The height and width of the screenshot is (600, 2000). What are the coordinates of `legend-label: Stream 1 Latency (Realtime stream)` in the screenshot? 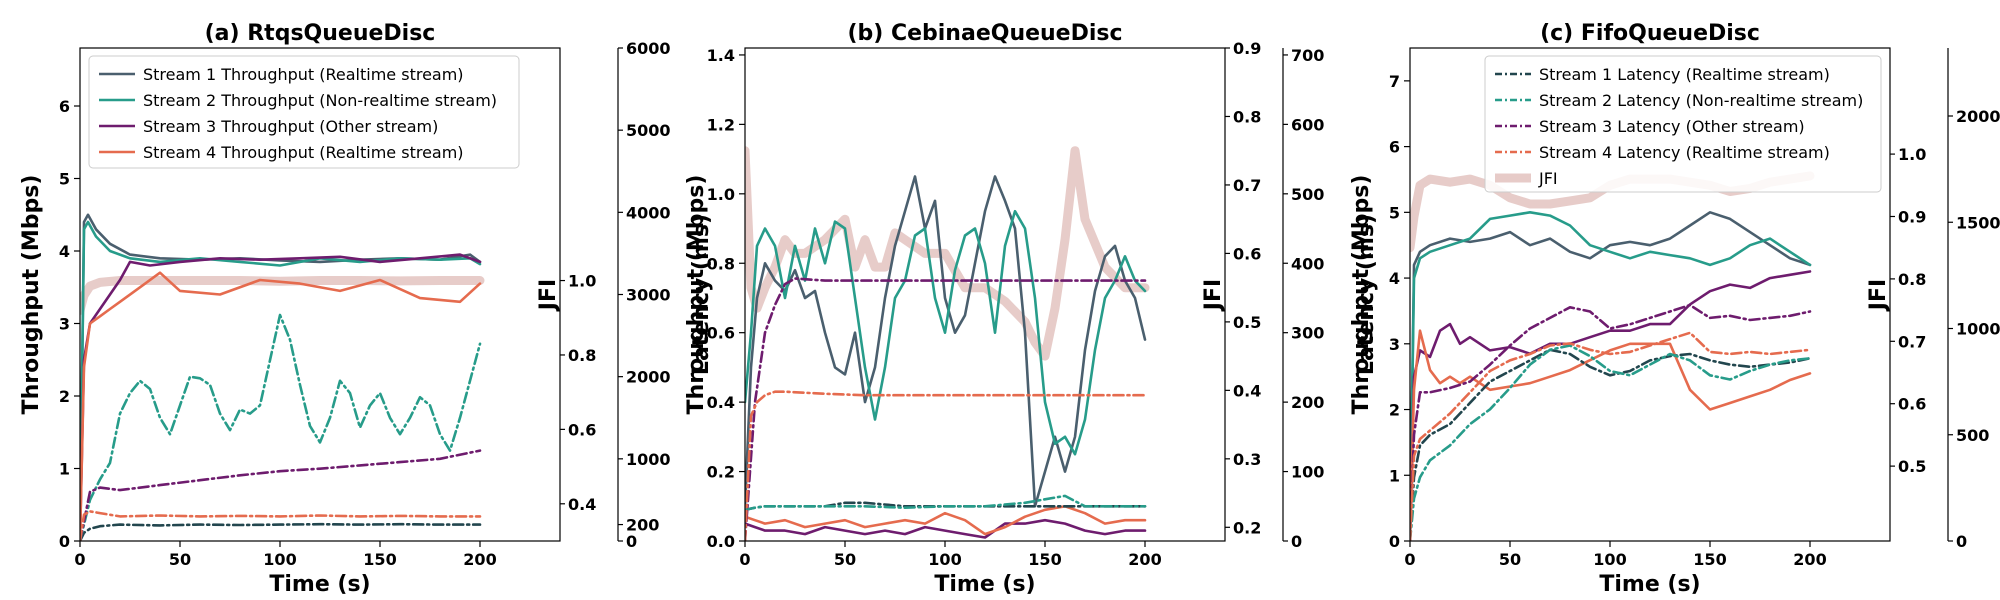 It's located at (1684, 74).